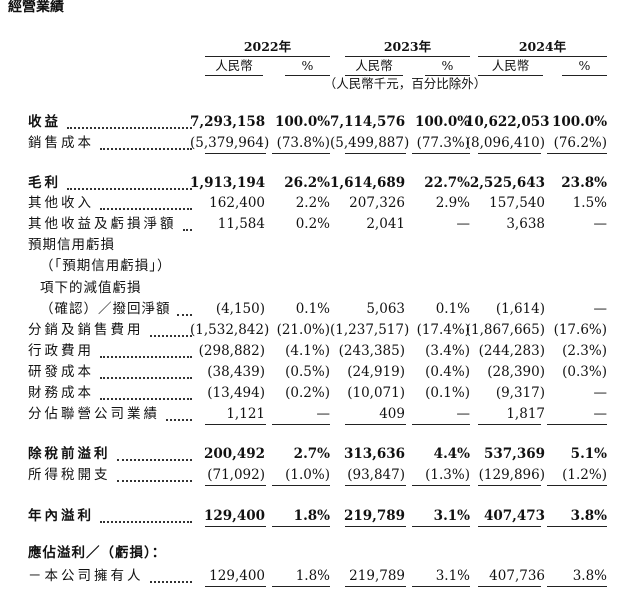  Describe the element at coordinates (447, 393) in the screenshot. I see `cell-value: (0.1%)` at that location.